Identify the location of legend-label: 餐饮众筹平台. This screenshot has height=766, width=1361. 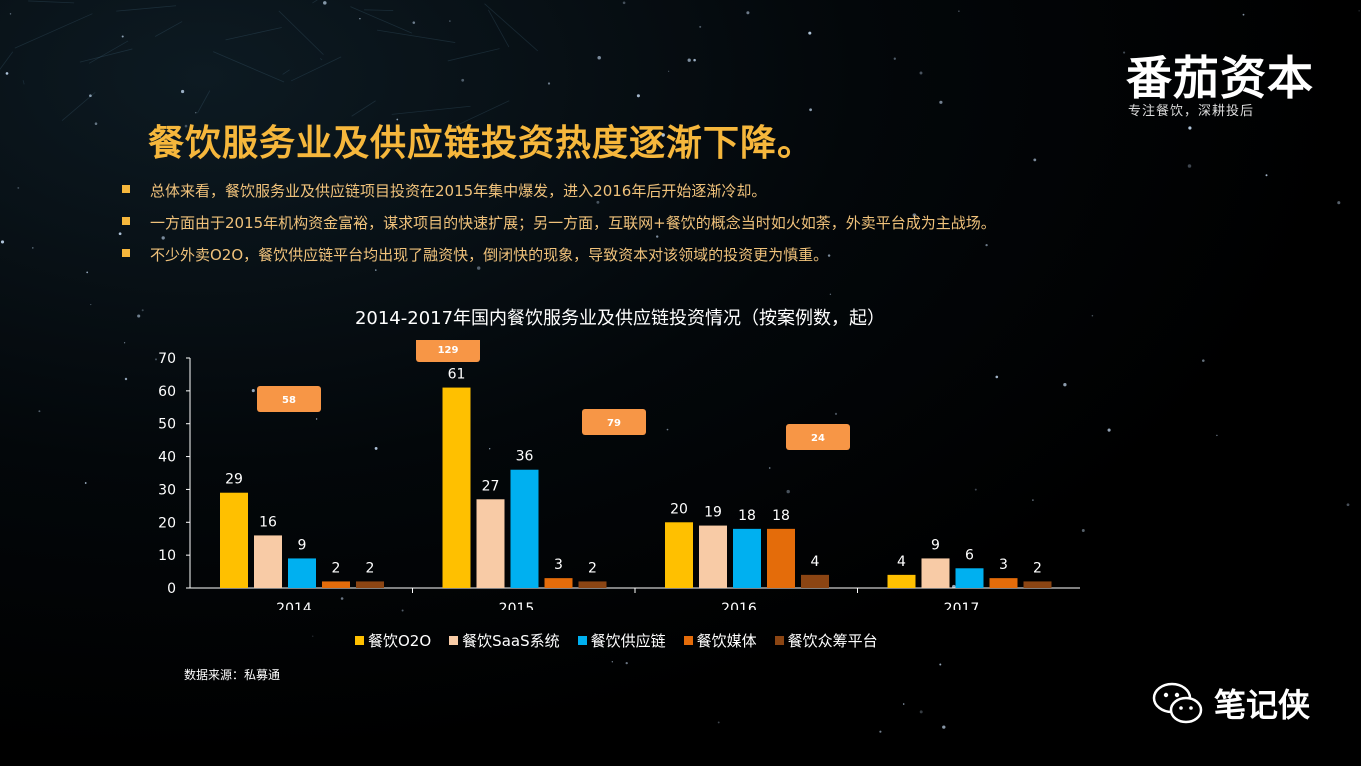
(832, 641).